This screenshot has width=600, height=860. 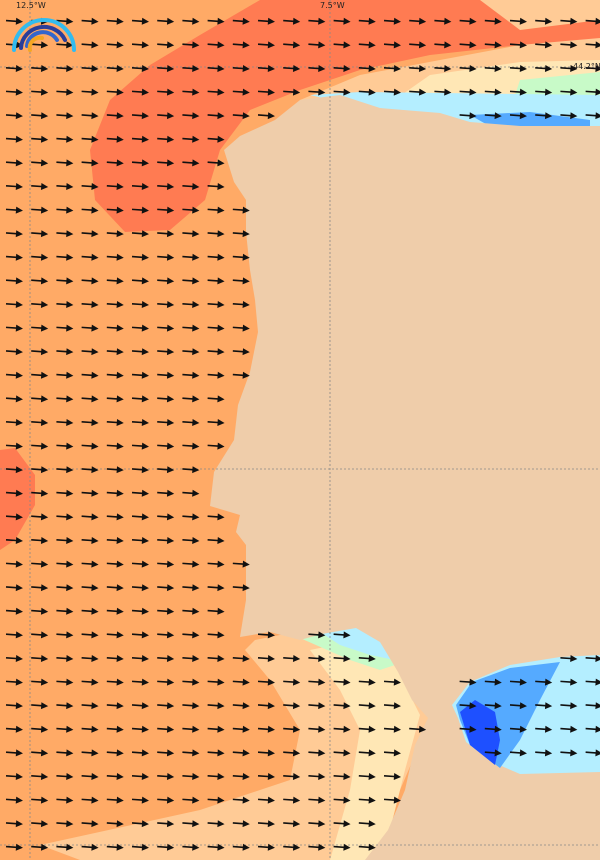 I want to click on light-region-ne, so click(x=540, y=15).